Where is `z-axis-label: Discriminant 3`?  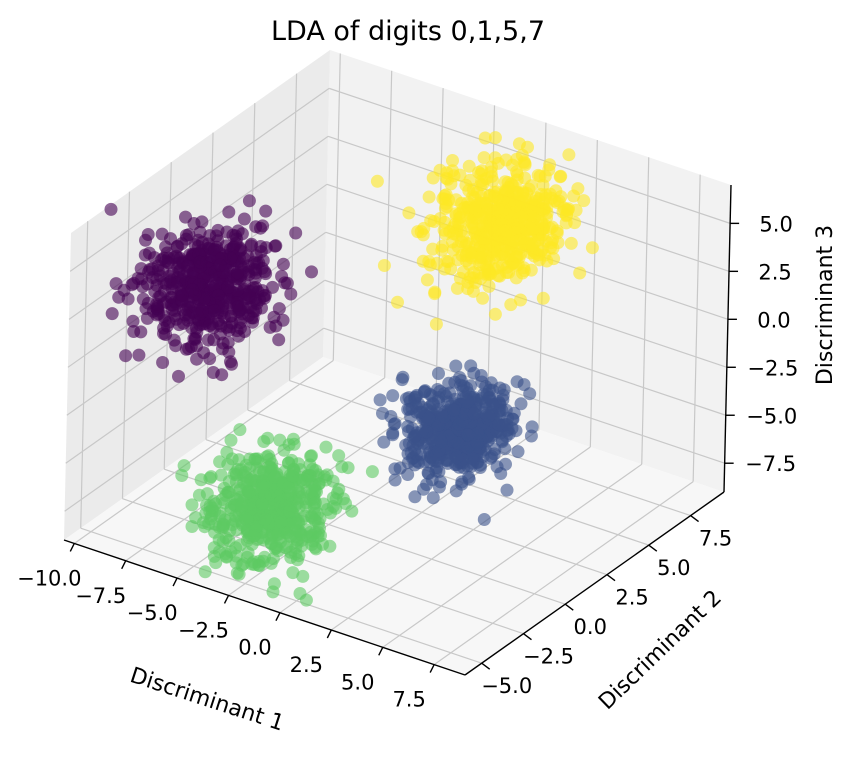 z-axis-label: Discriminant 3 is located at coordinates (825, 305).